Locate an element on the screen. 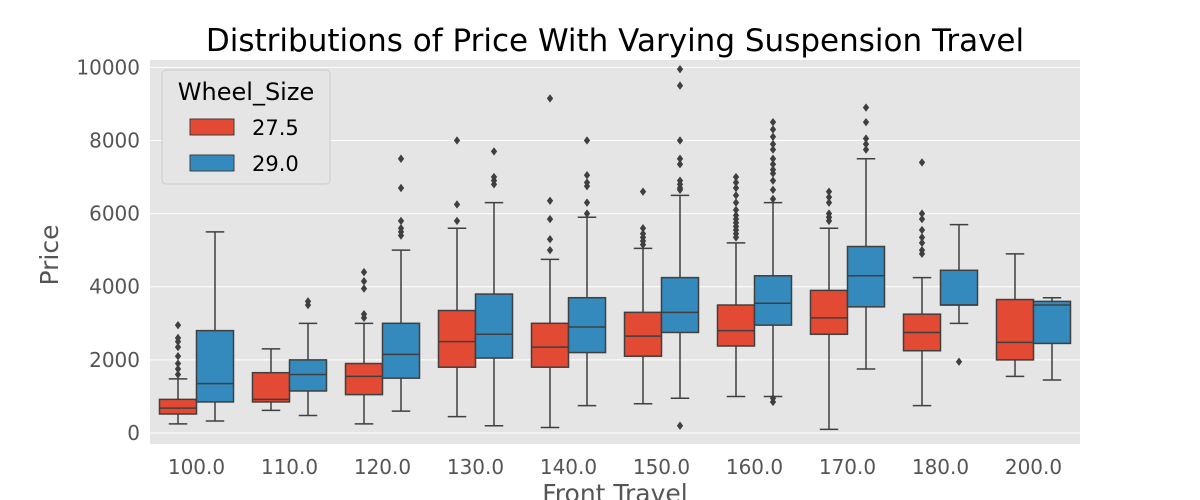 The width and height of the screenshot is (1200, 500). box-29.0-120.0 is located at coordinates (401, 283).